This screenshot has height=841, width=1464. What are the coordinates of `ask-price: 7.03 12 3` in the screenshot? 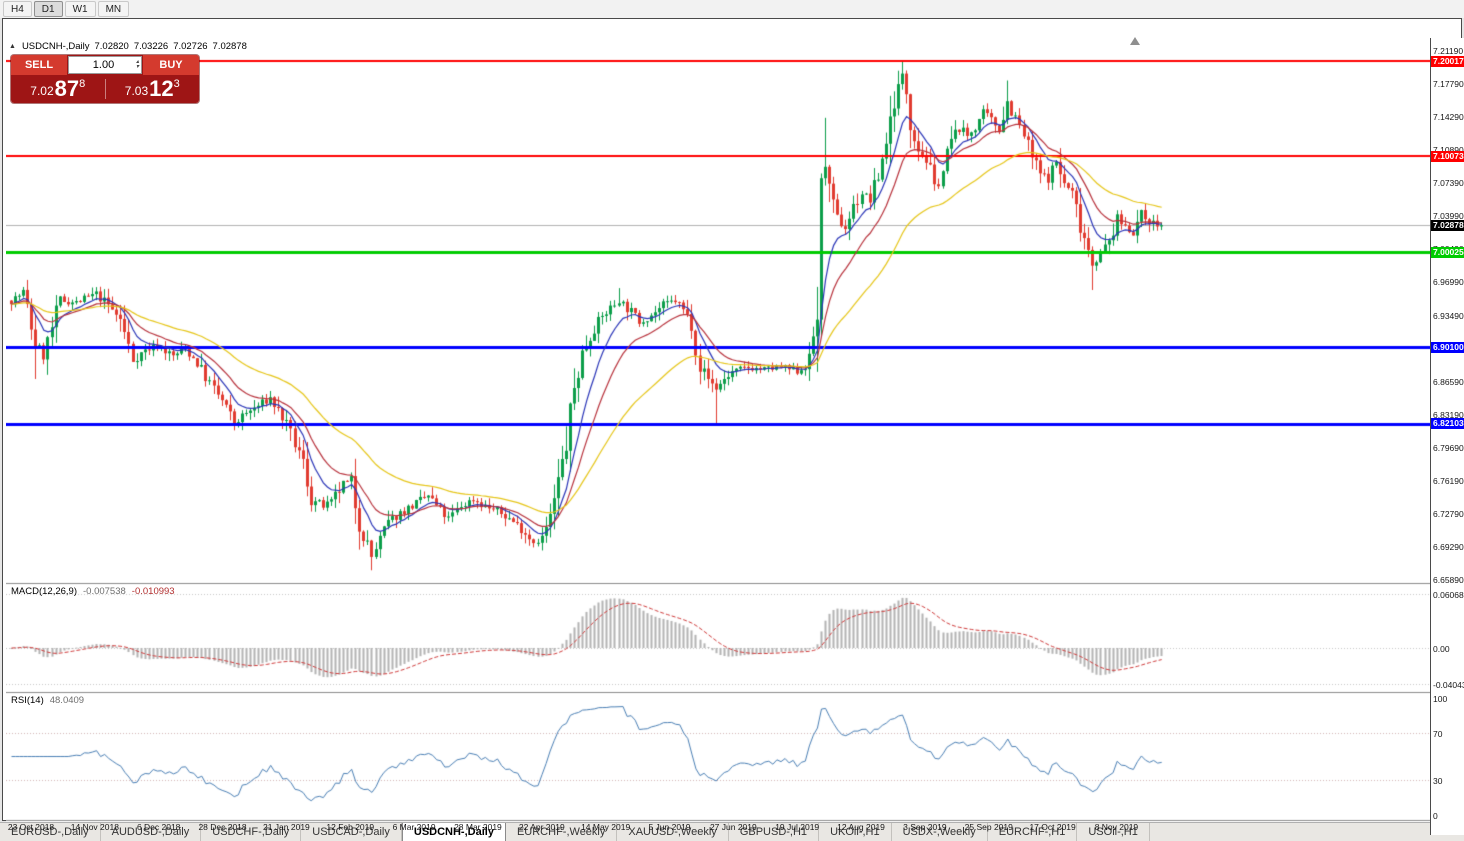 It's located at (153, 88).